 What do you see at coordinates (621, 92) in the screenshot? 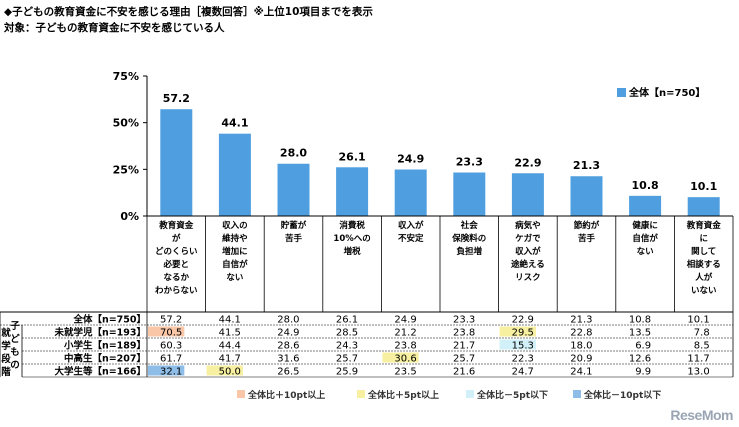
I see `legend-swatch` at bounding box center [621, 92].